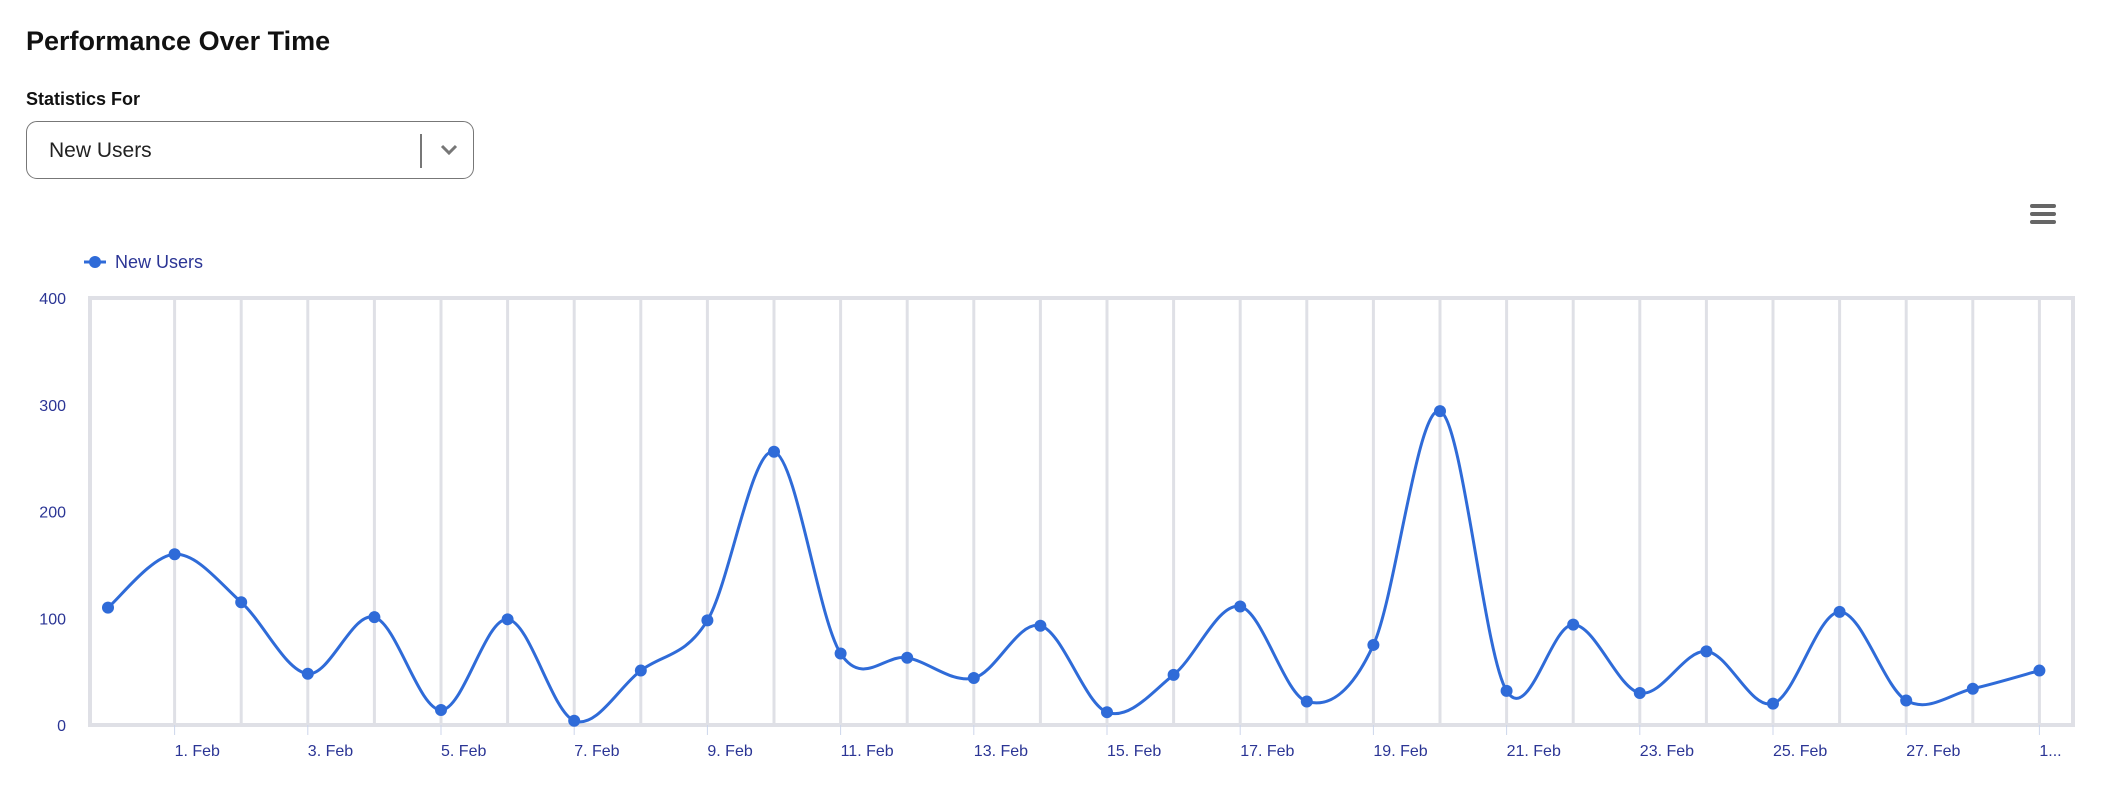 The width and height of the screenshot is (2122, 812). What do you see at coordinates (1267, 751) in the screenshot?
I see `x-tick-label: 17. Feb` at bounding box center [1267, 751].